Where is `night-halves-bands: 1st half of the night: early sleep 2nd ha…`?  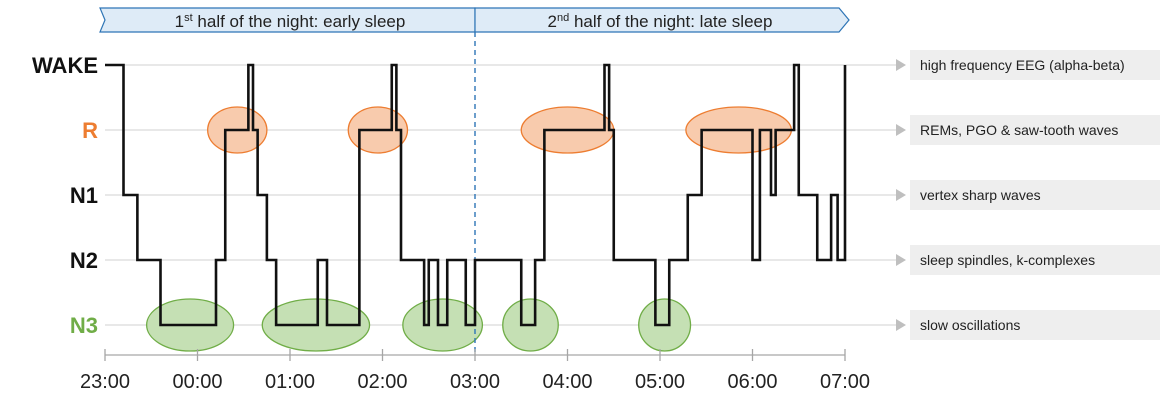
night-halves-bands: 1st half of the night: early sleep 2nd ha… is located at coordinates (474, 20).